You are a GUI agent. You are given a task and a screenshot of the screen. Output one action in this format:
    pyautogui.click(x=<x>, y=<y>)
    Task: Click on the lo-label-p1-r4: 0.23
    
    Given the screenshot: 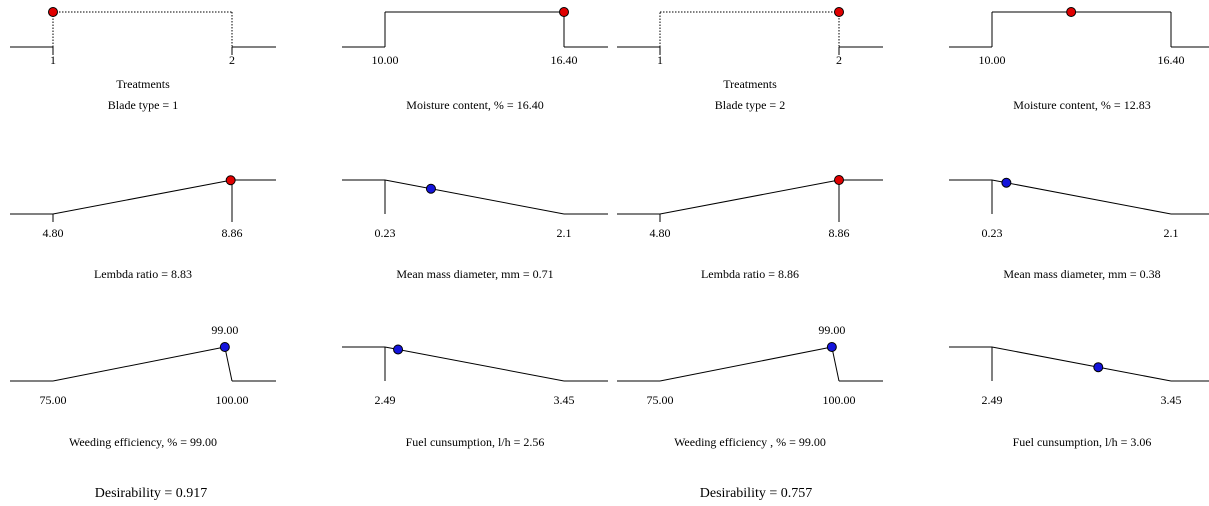 What is the action you would take?
    pyautogui.click(x=385, y=233)
    